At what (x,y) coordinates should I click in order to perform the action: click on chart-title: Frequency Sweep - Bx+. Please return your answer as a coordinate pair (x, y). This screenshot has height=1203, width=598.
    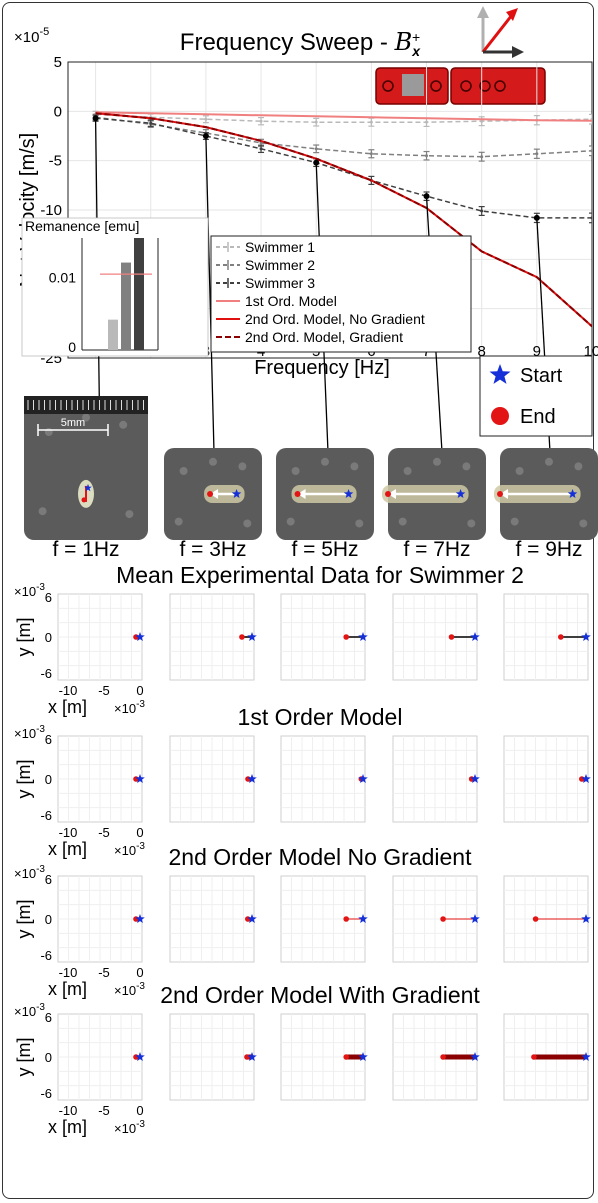
    Looking at the image, I should click on (300, 43).